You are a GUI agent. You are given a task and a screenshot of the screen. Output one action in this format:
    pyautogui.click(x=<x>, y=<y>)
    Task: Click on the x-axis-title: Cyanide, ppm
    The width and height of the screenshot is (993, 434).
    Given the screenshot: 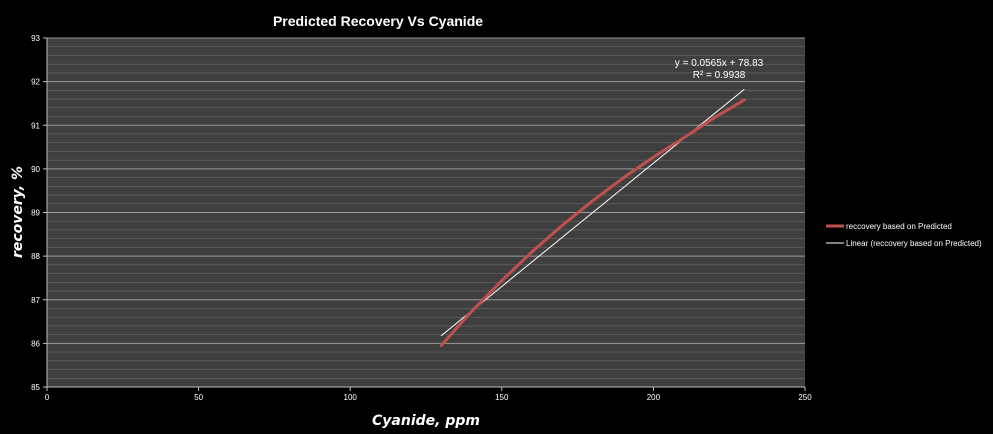 What is the action you would take?
    pyautogui.click(x=426, y=421)
    